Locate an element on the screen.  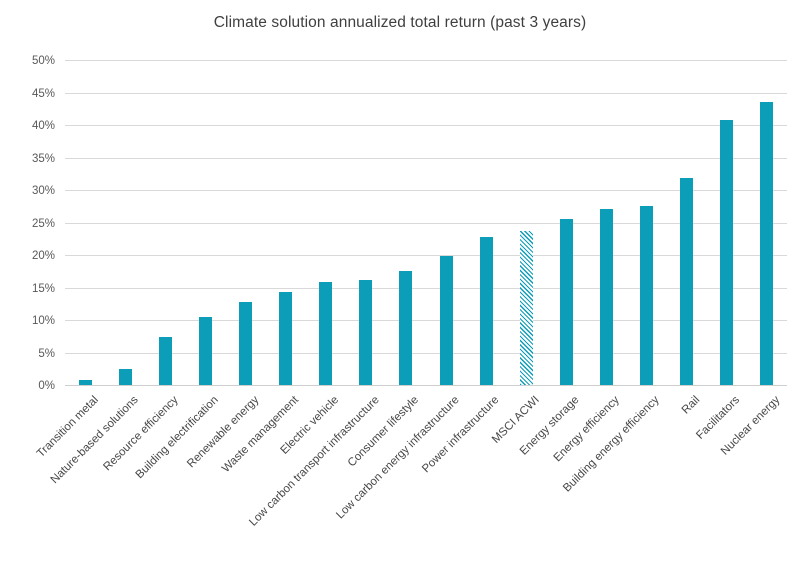
x-label-renewable-energy: Renewable energy is located at coordinates (222, 432).